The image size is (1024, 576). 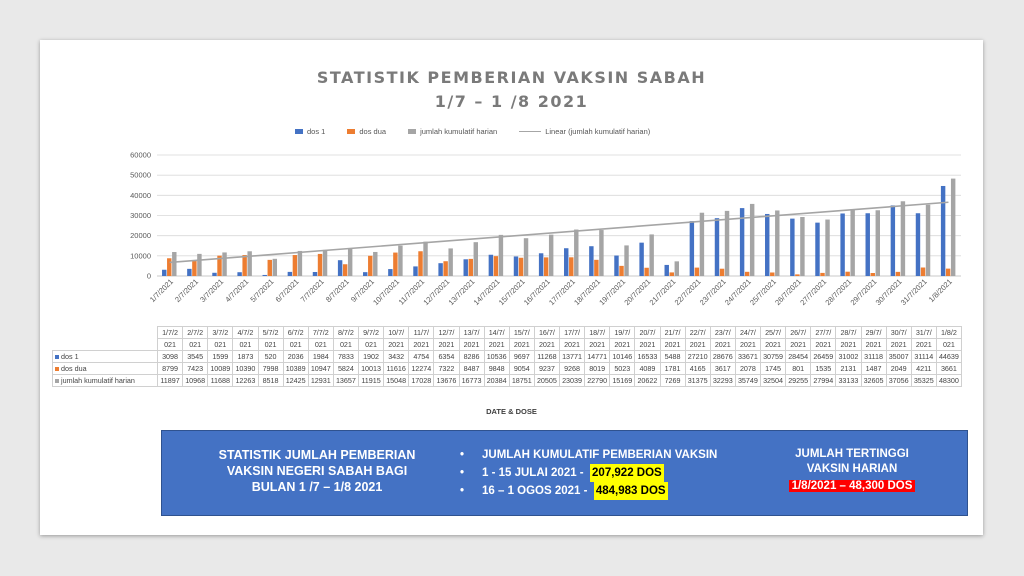 I want to click on table-corner, so click(x=105, y=339).